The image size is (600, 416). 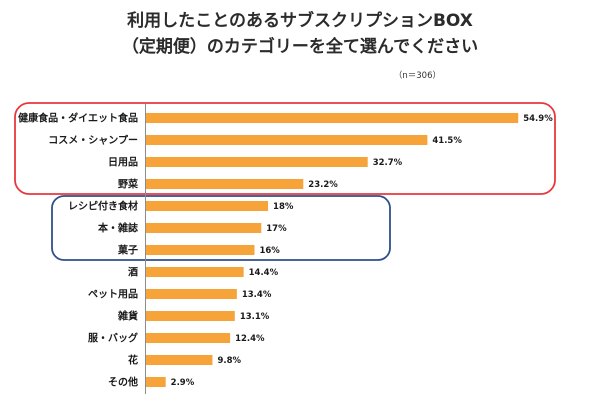 What do you see at coordinates (93, 140) in the screenshot?
I see `category-label-2: コスメ・シャンプー` at bounding box center [93, 140].